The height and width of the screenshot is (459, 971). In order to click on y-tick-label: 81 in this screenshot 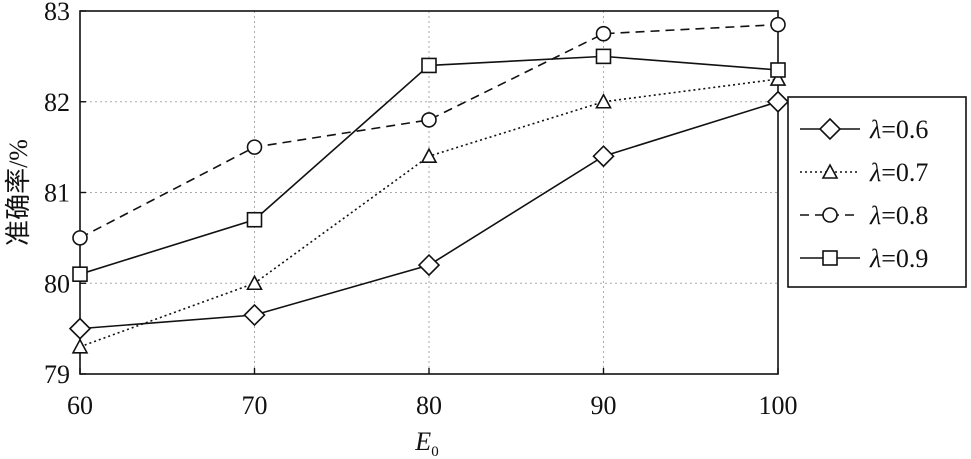, I will do `click(57, 193)`.